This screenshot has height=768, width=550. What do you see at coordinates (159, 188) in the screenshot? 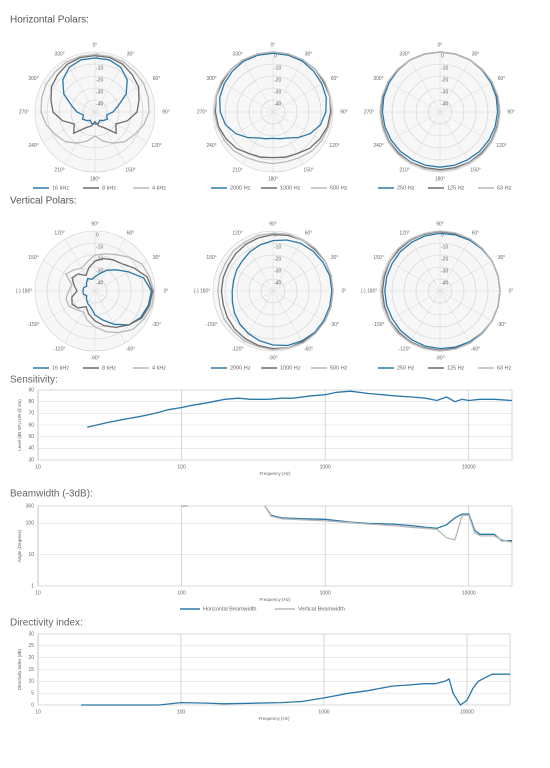
I see `legend-label: 4 kHz` at bounding box center [159, 188].